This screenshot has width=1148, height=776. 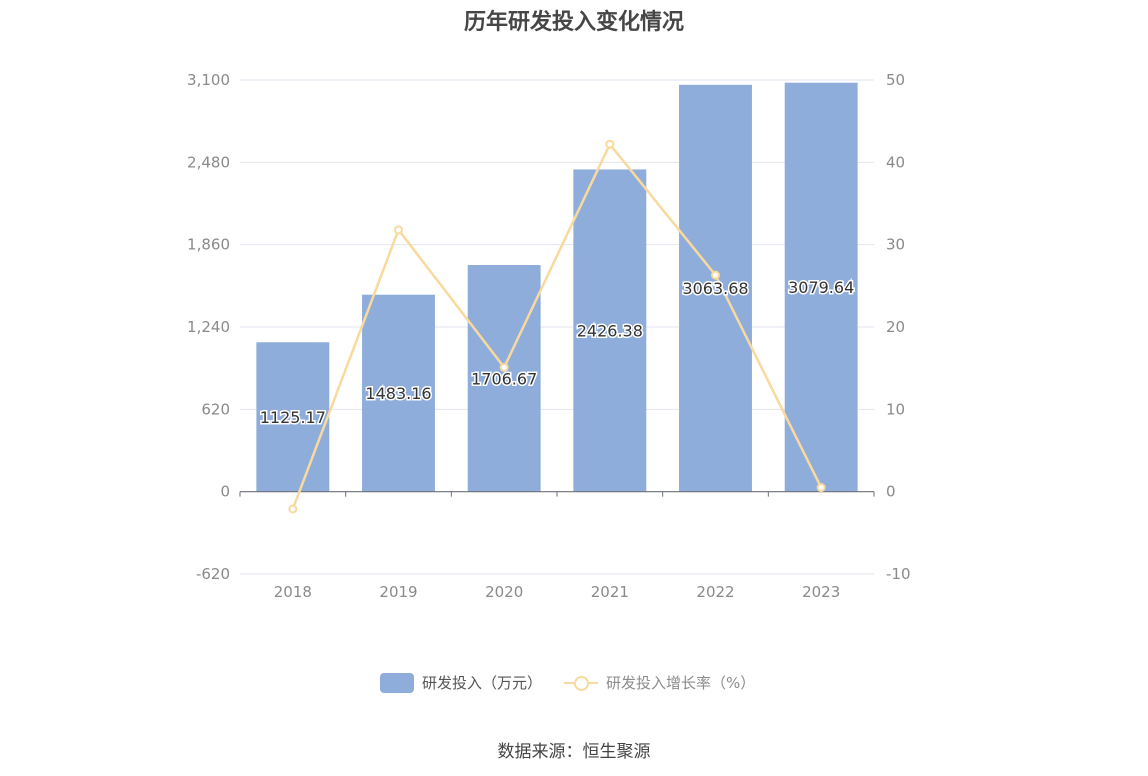 I want to click on bar-value-label: 1125.17, so click(x=293, y=417).